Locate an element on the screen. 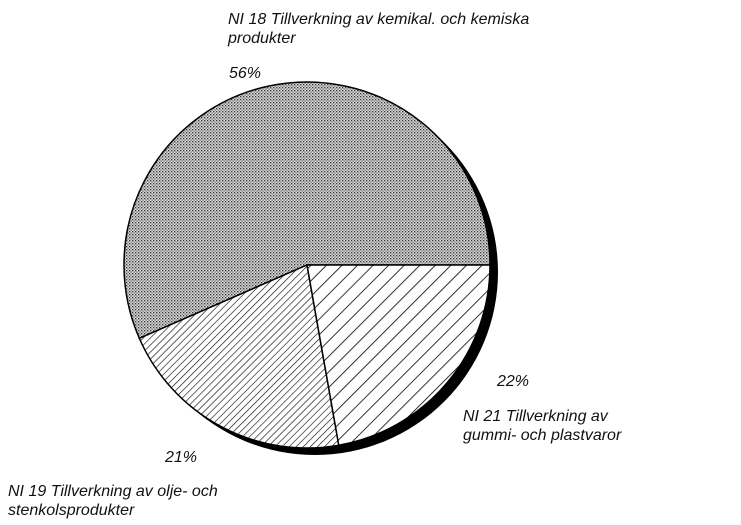 The width and height of the screenshot is (741, 525). slice-value-label: 22% is located at coordinates (513, 381).